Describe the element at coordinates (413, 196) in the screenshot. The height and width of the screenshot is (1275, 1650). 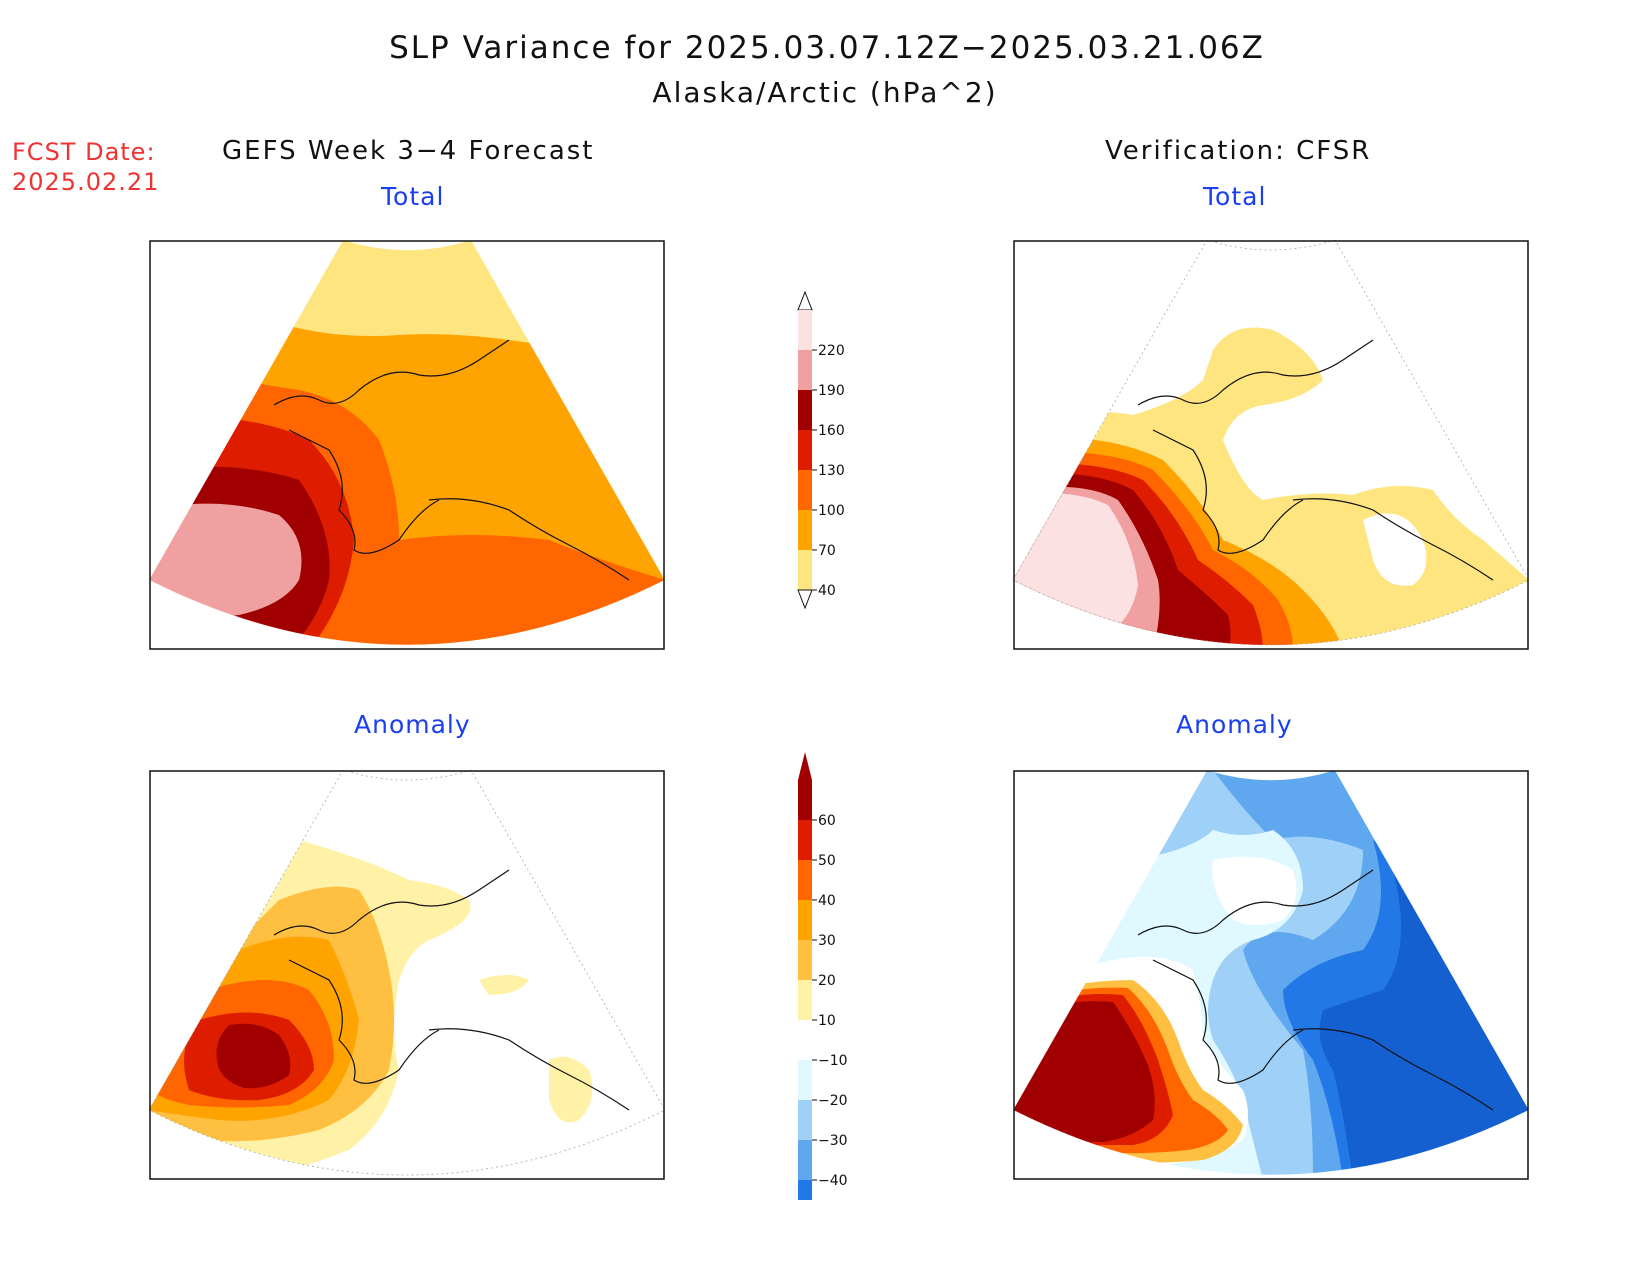
I see `panel-title-forecast-total: Total` at that location.